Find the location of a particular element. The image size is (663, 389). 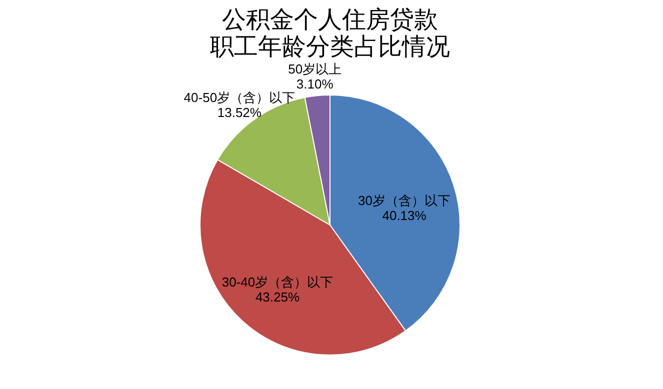

data-label: 13.52% is located at coordinates (239, 112).